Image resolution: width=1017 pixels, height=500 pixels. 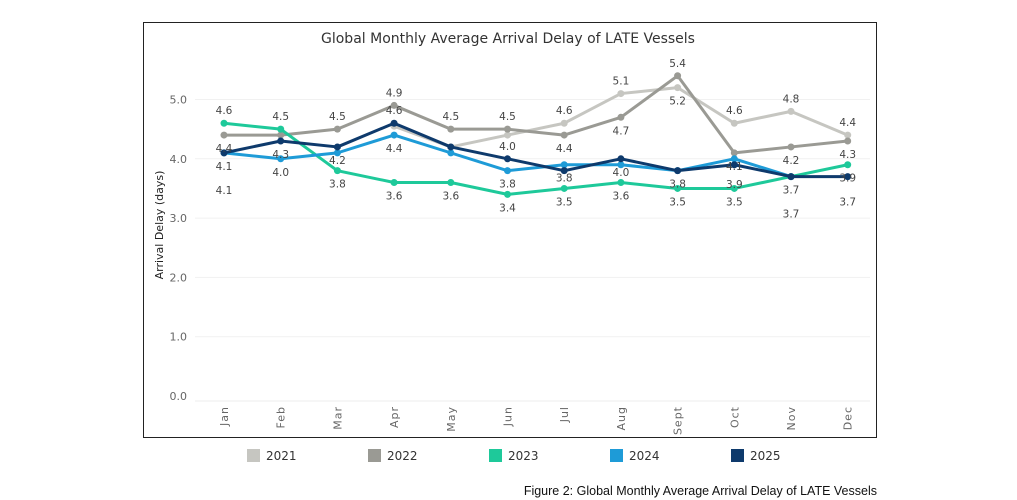 I want to click on data-label-2024: 3.7, so click(x=791, y=215).